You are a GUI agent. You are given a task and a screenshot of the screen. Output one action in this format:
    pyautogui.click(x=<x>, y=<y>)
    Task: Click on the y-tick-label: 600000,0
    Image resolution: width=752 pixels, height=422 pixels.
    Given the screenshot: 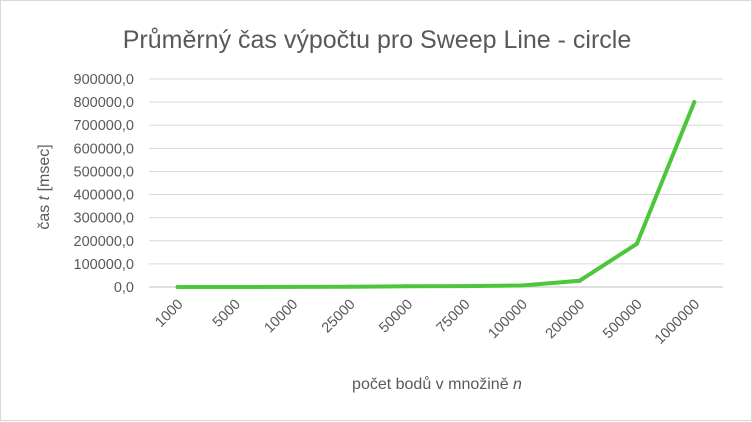 What is the action you would take?
    pyautogui.click(x=104, y=149)
    